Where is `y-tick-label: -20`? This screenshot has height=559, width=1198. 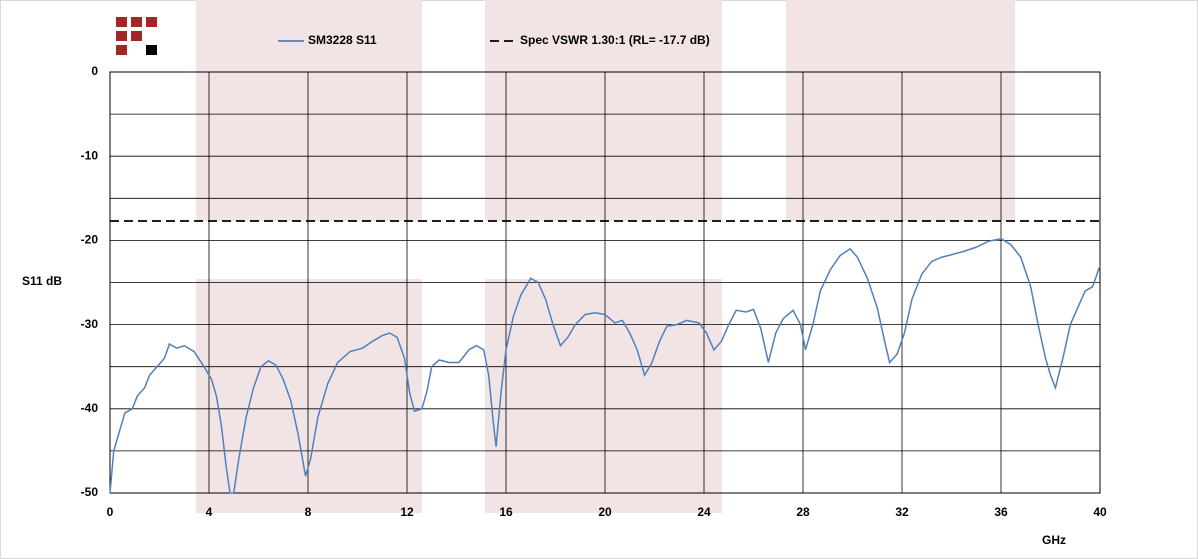
y-tick-label: -20 is located at coordinates (90, 240).